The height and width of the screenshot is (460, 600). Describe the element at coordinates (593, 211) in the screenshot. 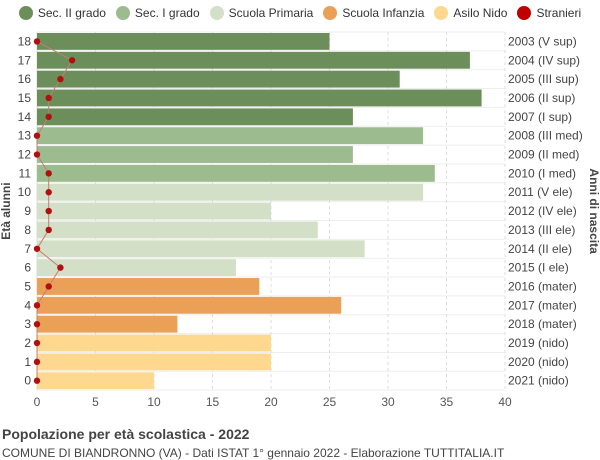

I see `y-axis-title-right: Anni di nascita` at that location.